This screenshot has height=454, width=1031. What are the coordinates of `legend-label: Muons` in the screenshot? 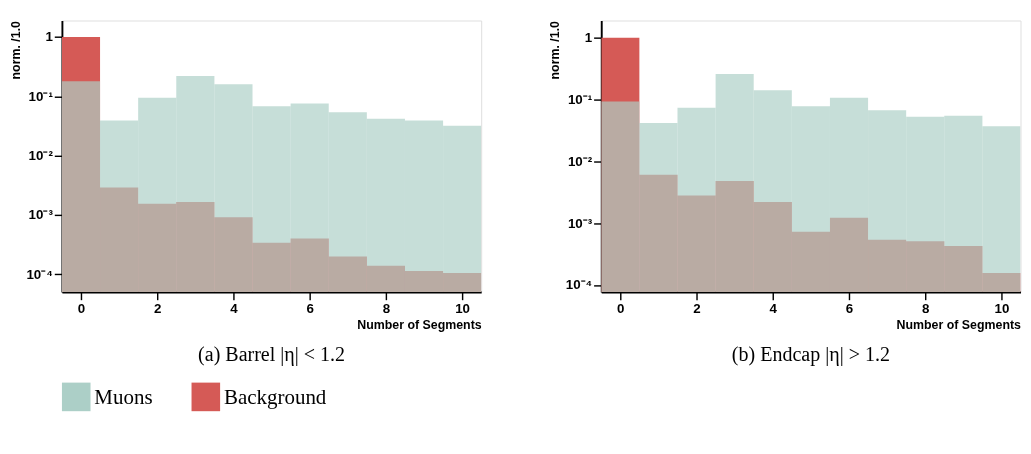 It's located at (123, 396).